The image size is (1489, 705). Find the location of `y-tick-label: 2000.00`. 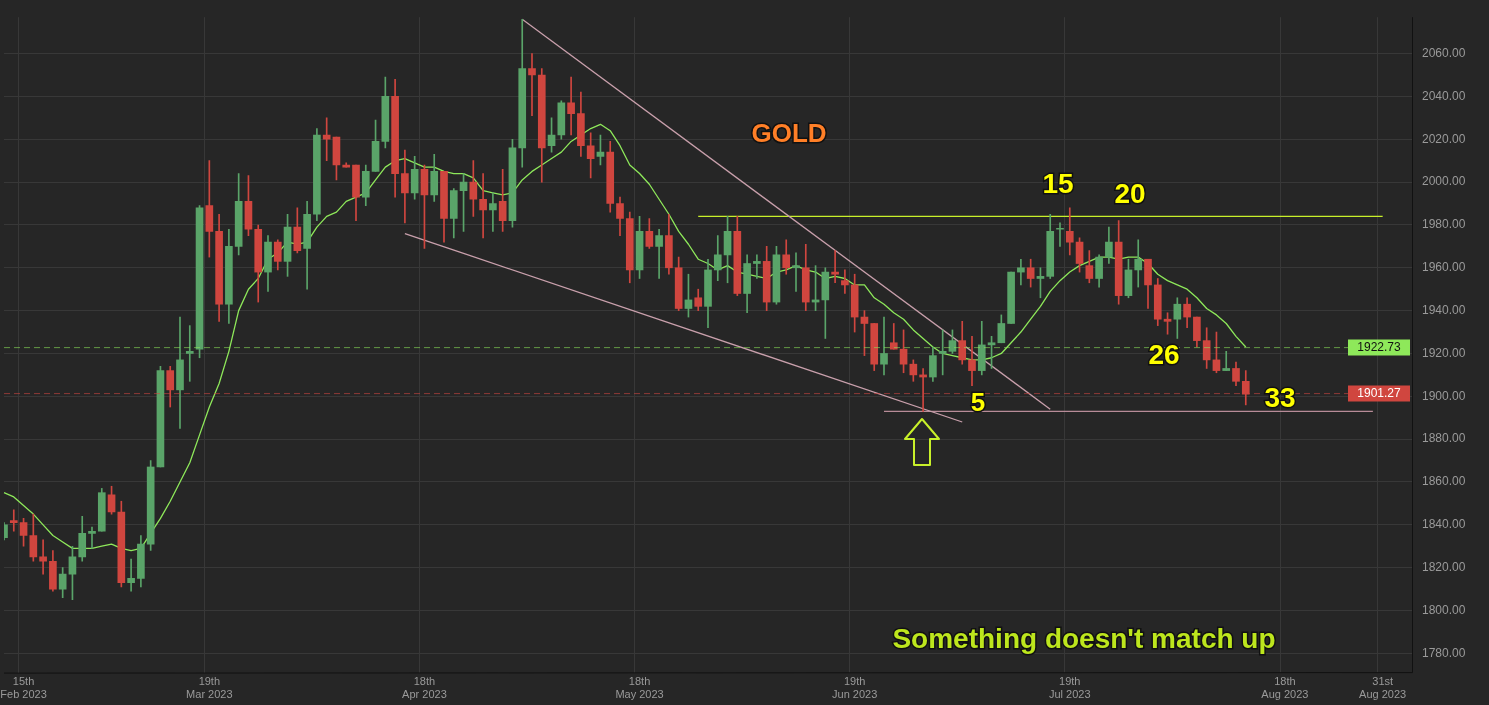

y-tick-label: 2000.00 is located at coordinates (1444, 181).